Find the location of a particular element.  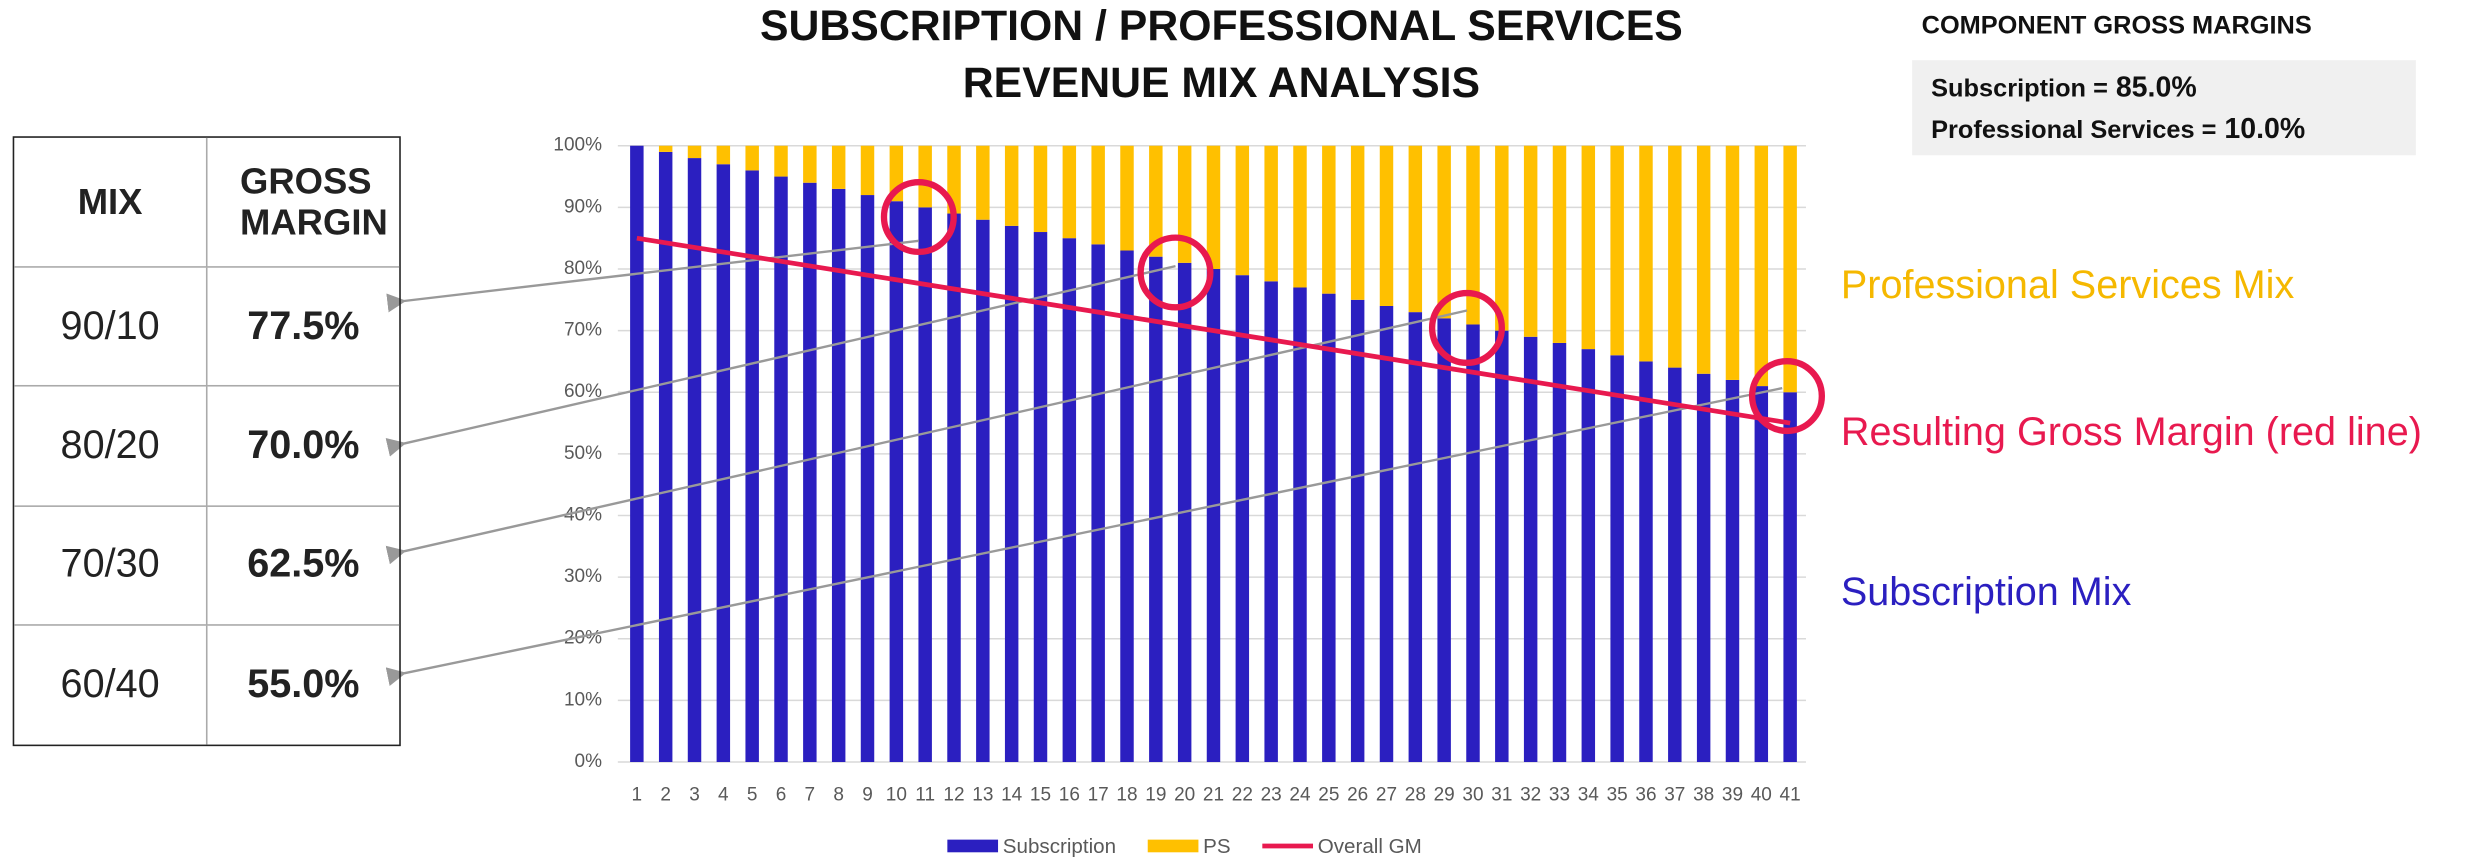

x-tick-label: 9 is located at coordinates (867, 794).